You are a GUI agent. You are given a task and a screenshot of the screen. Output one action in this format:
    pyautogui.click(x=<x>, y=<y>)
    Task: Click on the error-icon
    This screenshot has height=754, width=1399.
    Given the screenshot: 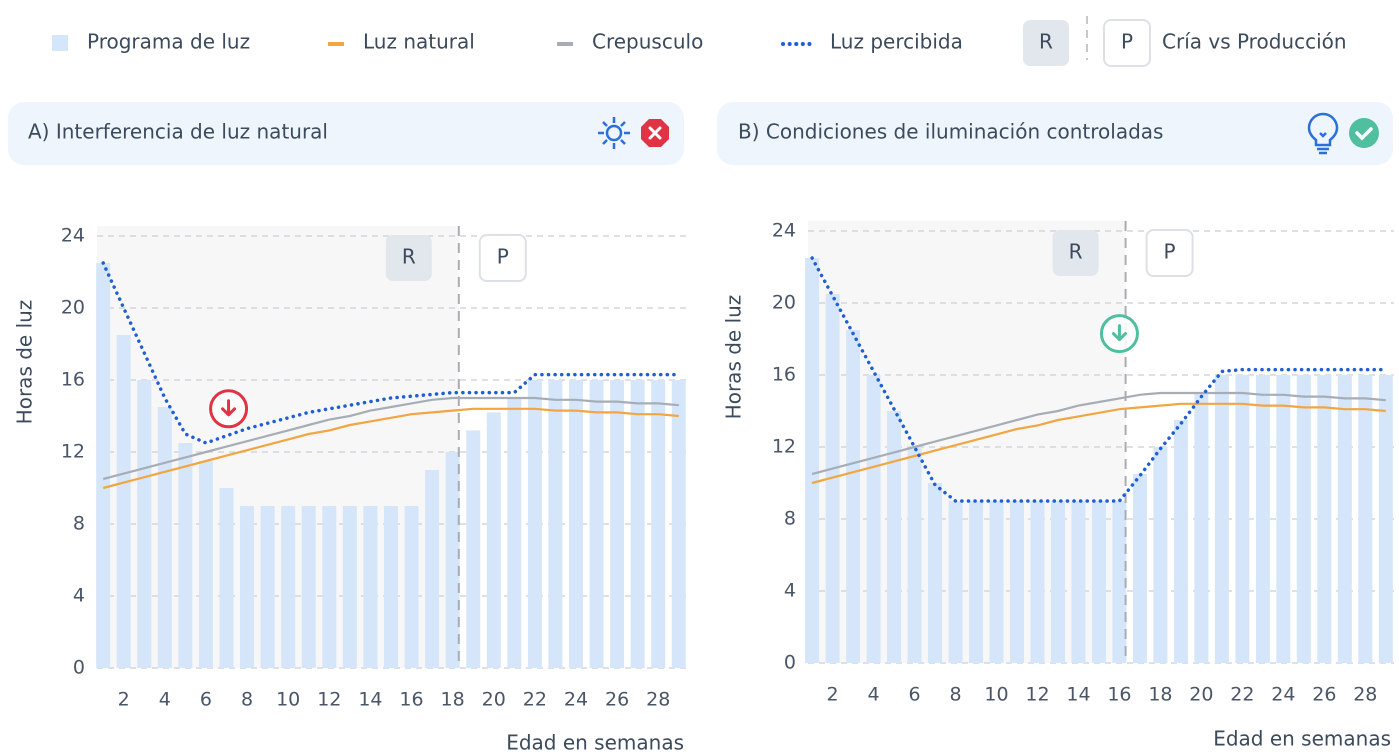 What is the action you would take?
    pyautogui.click(x=655, y=133)
    